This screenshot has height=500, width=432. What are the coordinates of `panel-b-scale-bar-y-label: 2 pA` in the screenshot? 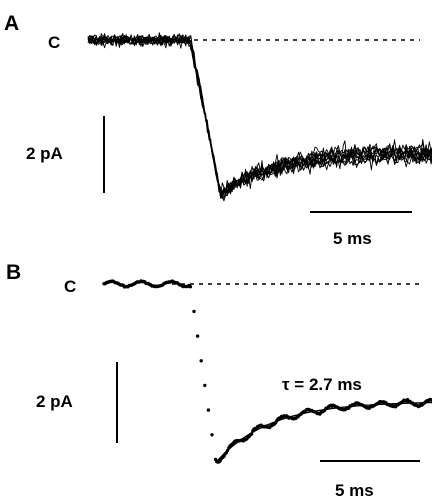 It's located at (54, 401).